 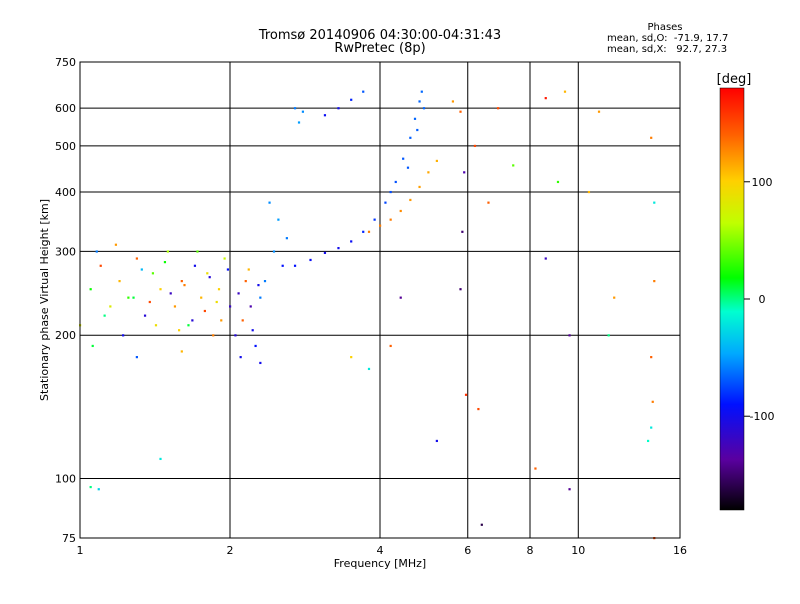 I want to click on y-tick-label: 600, so click(x=65, y=108).